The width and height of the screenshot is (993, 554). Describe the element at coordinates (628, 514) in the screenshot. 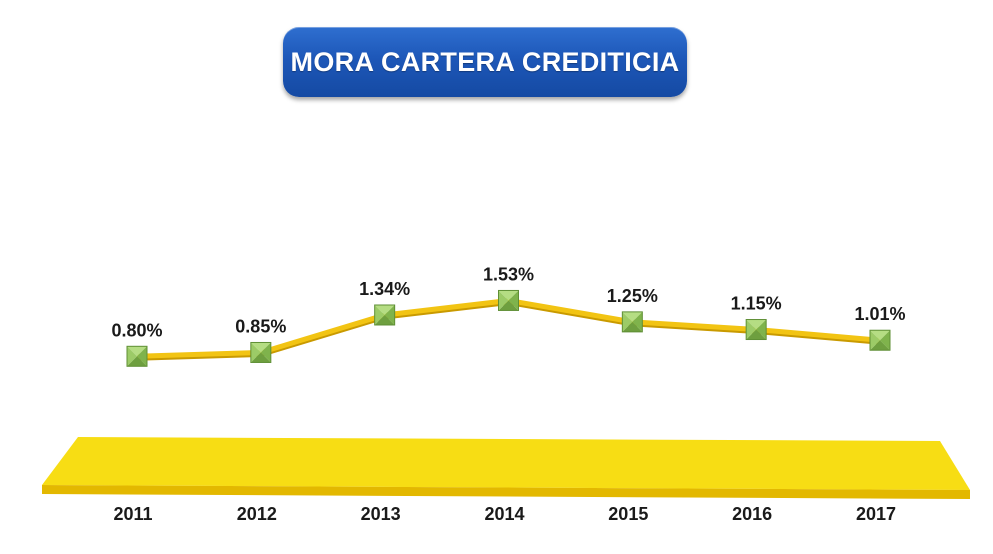

I see `x-tick-label: 2015` at that location.